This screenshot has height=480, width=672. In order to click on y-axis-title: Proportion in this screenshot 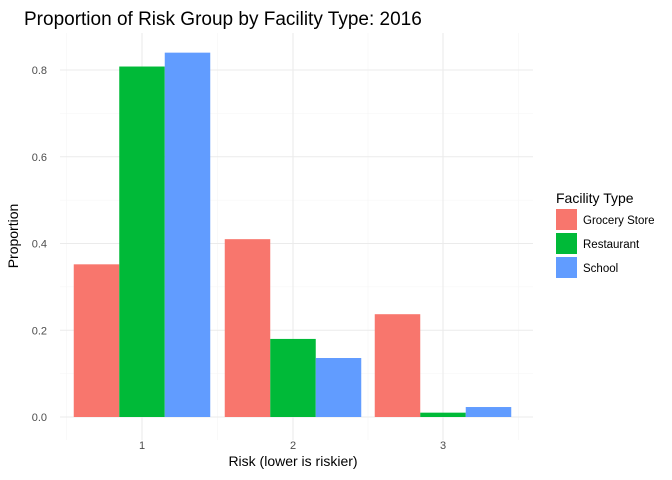, I will do `click(13, 236)`.